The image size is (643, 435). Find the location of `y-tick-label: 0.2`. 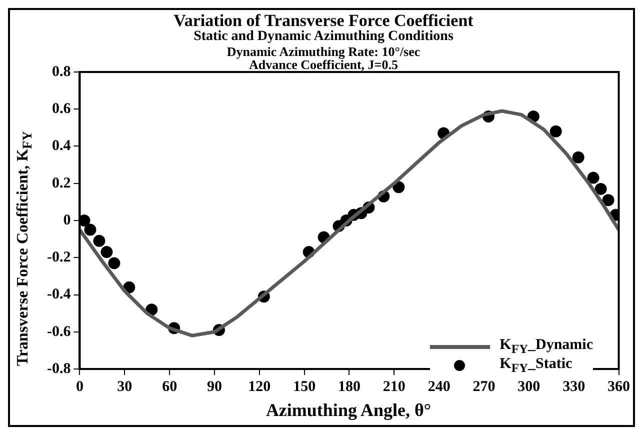

y-tick-label: 0.2 is located at coordinates (61, 183).